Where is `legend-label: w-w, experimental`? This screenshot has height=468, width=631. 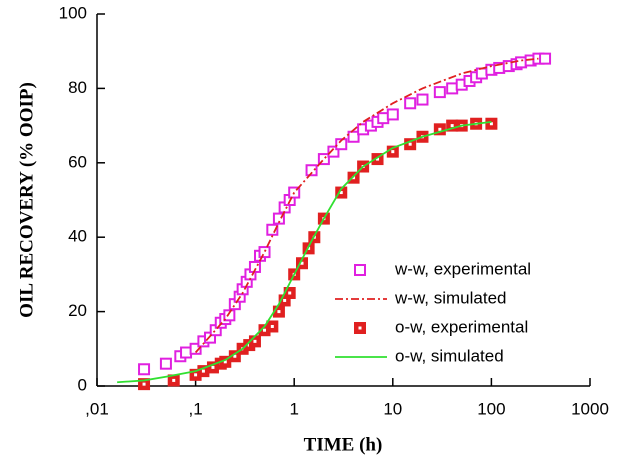
legend-label: w-w, experimental is located at coordinates (462, 268).